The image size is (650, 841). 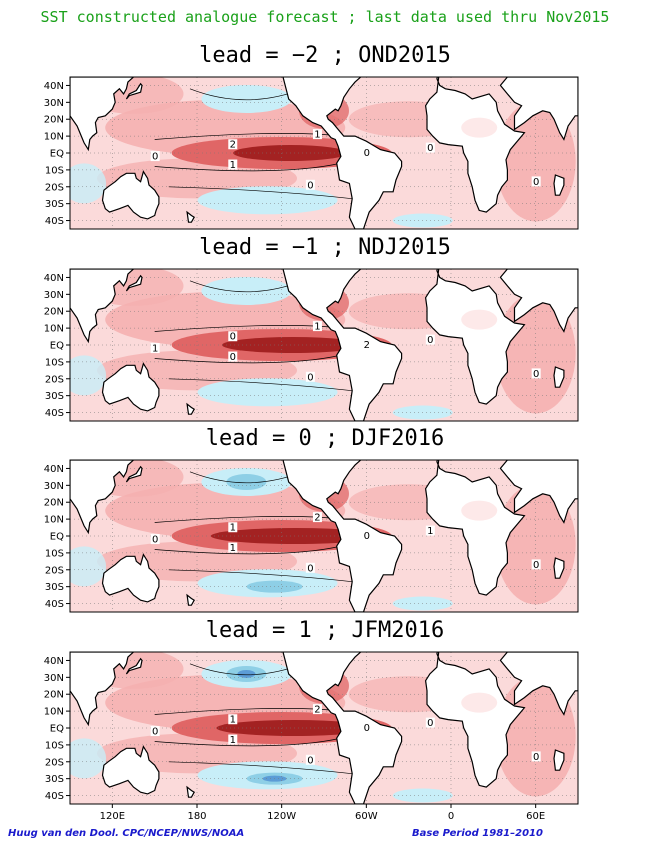 I want to click on lon-label: 60W, so click(x=366, y=816).